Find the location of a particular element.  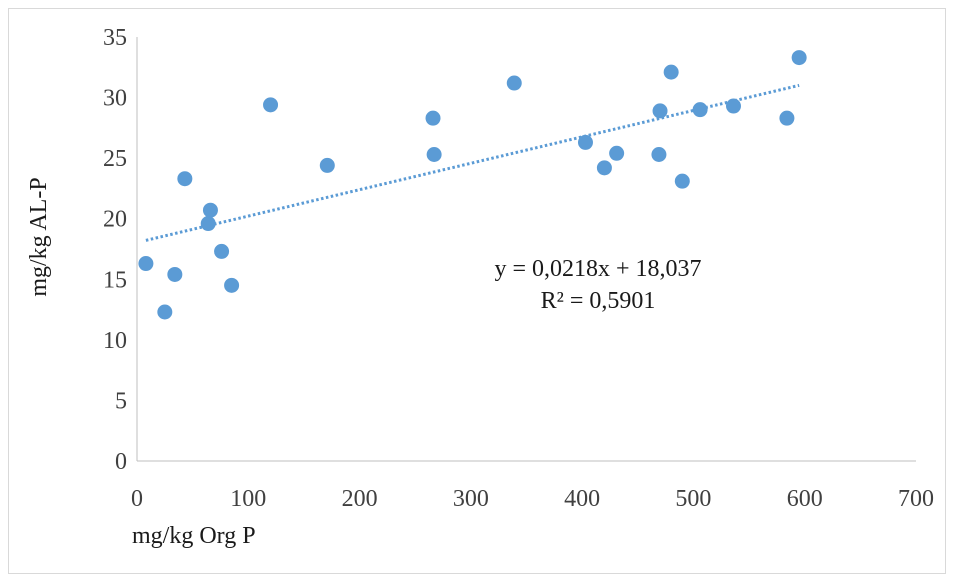

y-tick-label: 20 is located at coordinates (115, 220).